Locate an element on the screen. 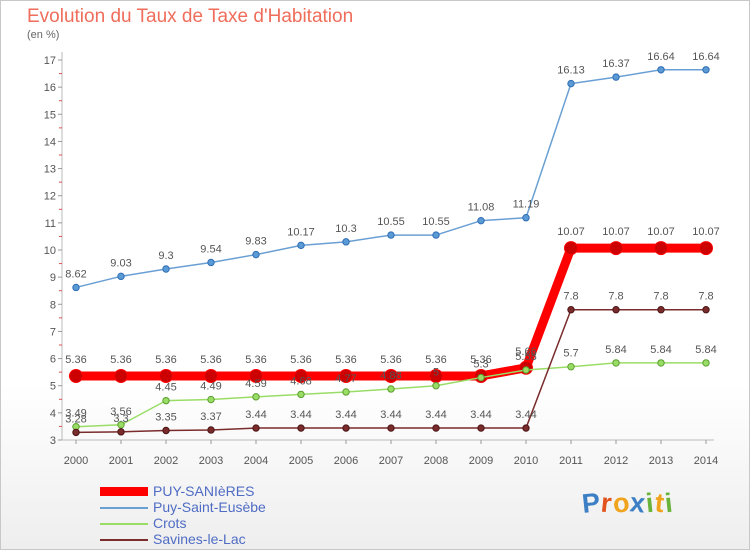  x-tick-label: 2010 is located at coordinates (526, 461).